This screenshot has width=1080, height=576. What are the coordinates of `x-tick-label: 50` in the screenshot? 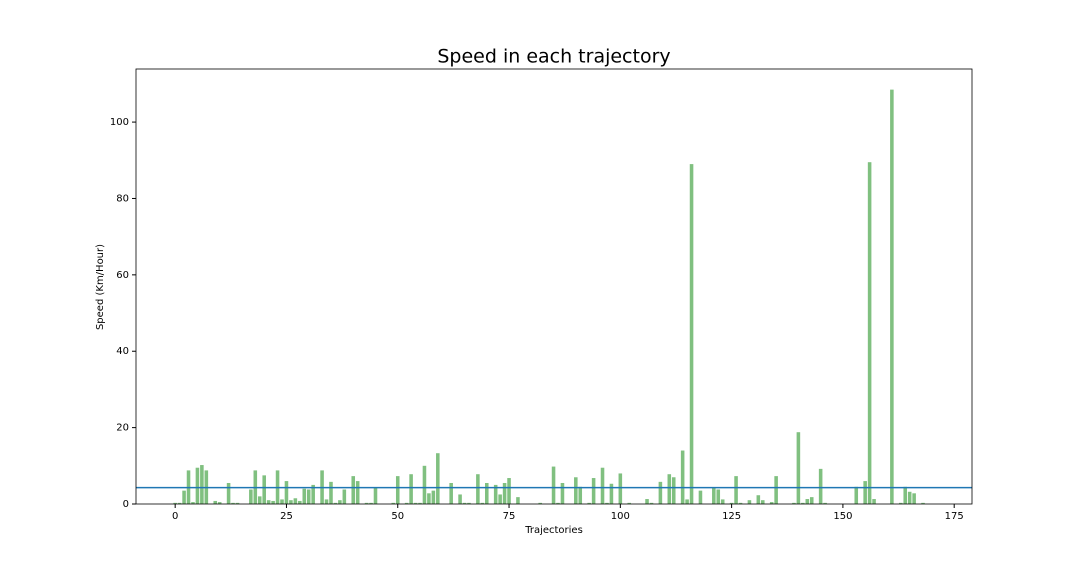 It's located at (397, 516).